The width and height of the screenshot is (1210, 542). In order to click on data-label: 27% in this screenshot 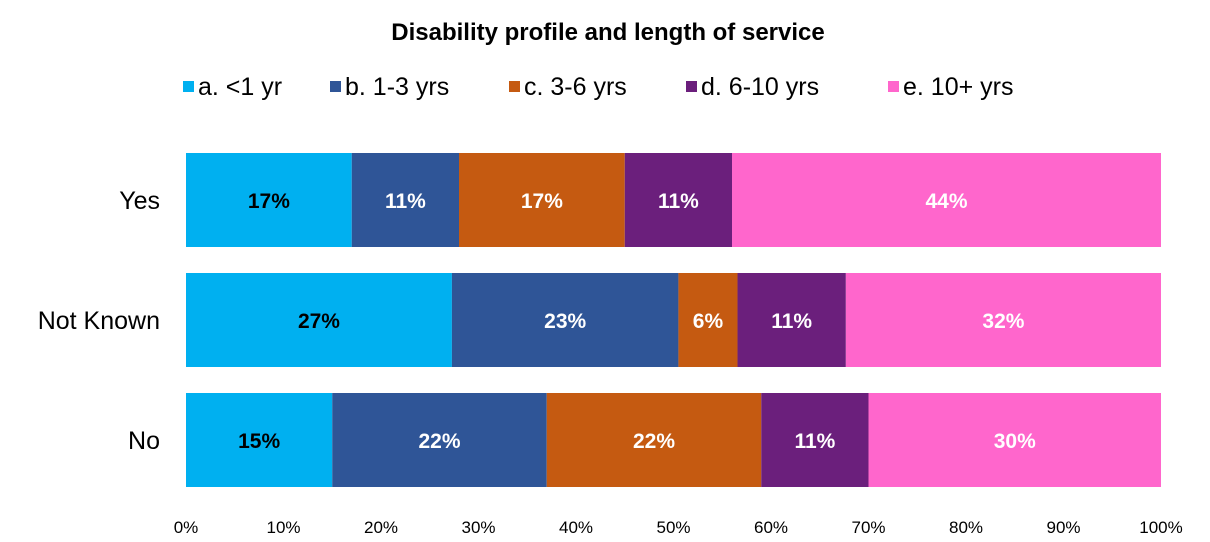, I will do `click(319, 321)`.